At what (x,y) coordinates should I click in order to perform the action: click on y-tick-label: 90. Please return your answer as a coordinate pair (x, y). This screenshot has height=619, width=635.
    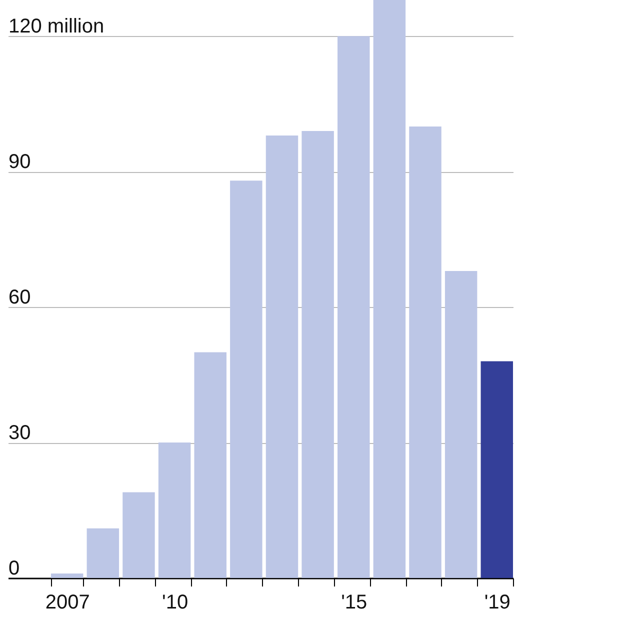
    Looking at the image, I should click on (19, 162).